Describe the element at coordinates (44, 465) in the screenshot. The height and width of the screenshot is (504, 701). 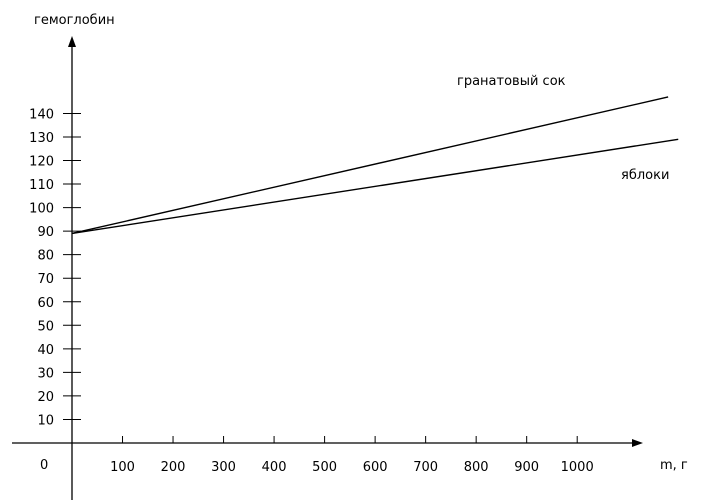
I see `origin-label: 0` at that location.